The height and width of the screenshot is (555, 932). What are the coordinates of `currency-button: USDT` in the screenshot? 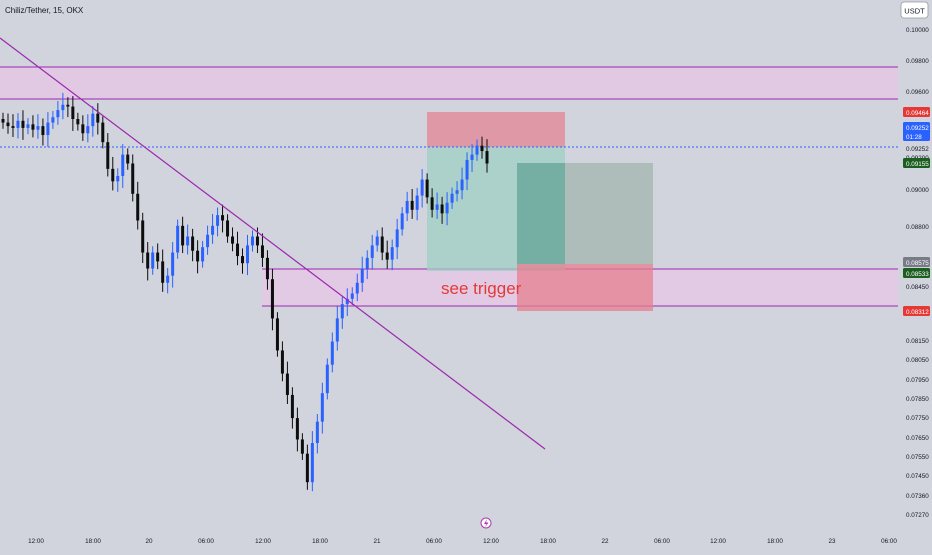 It's located at (914, 10).